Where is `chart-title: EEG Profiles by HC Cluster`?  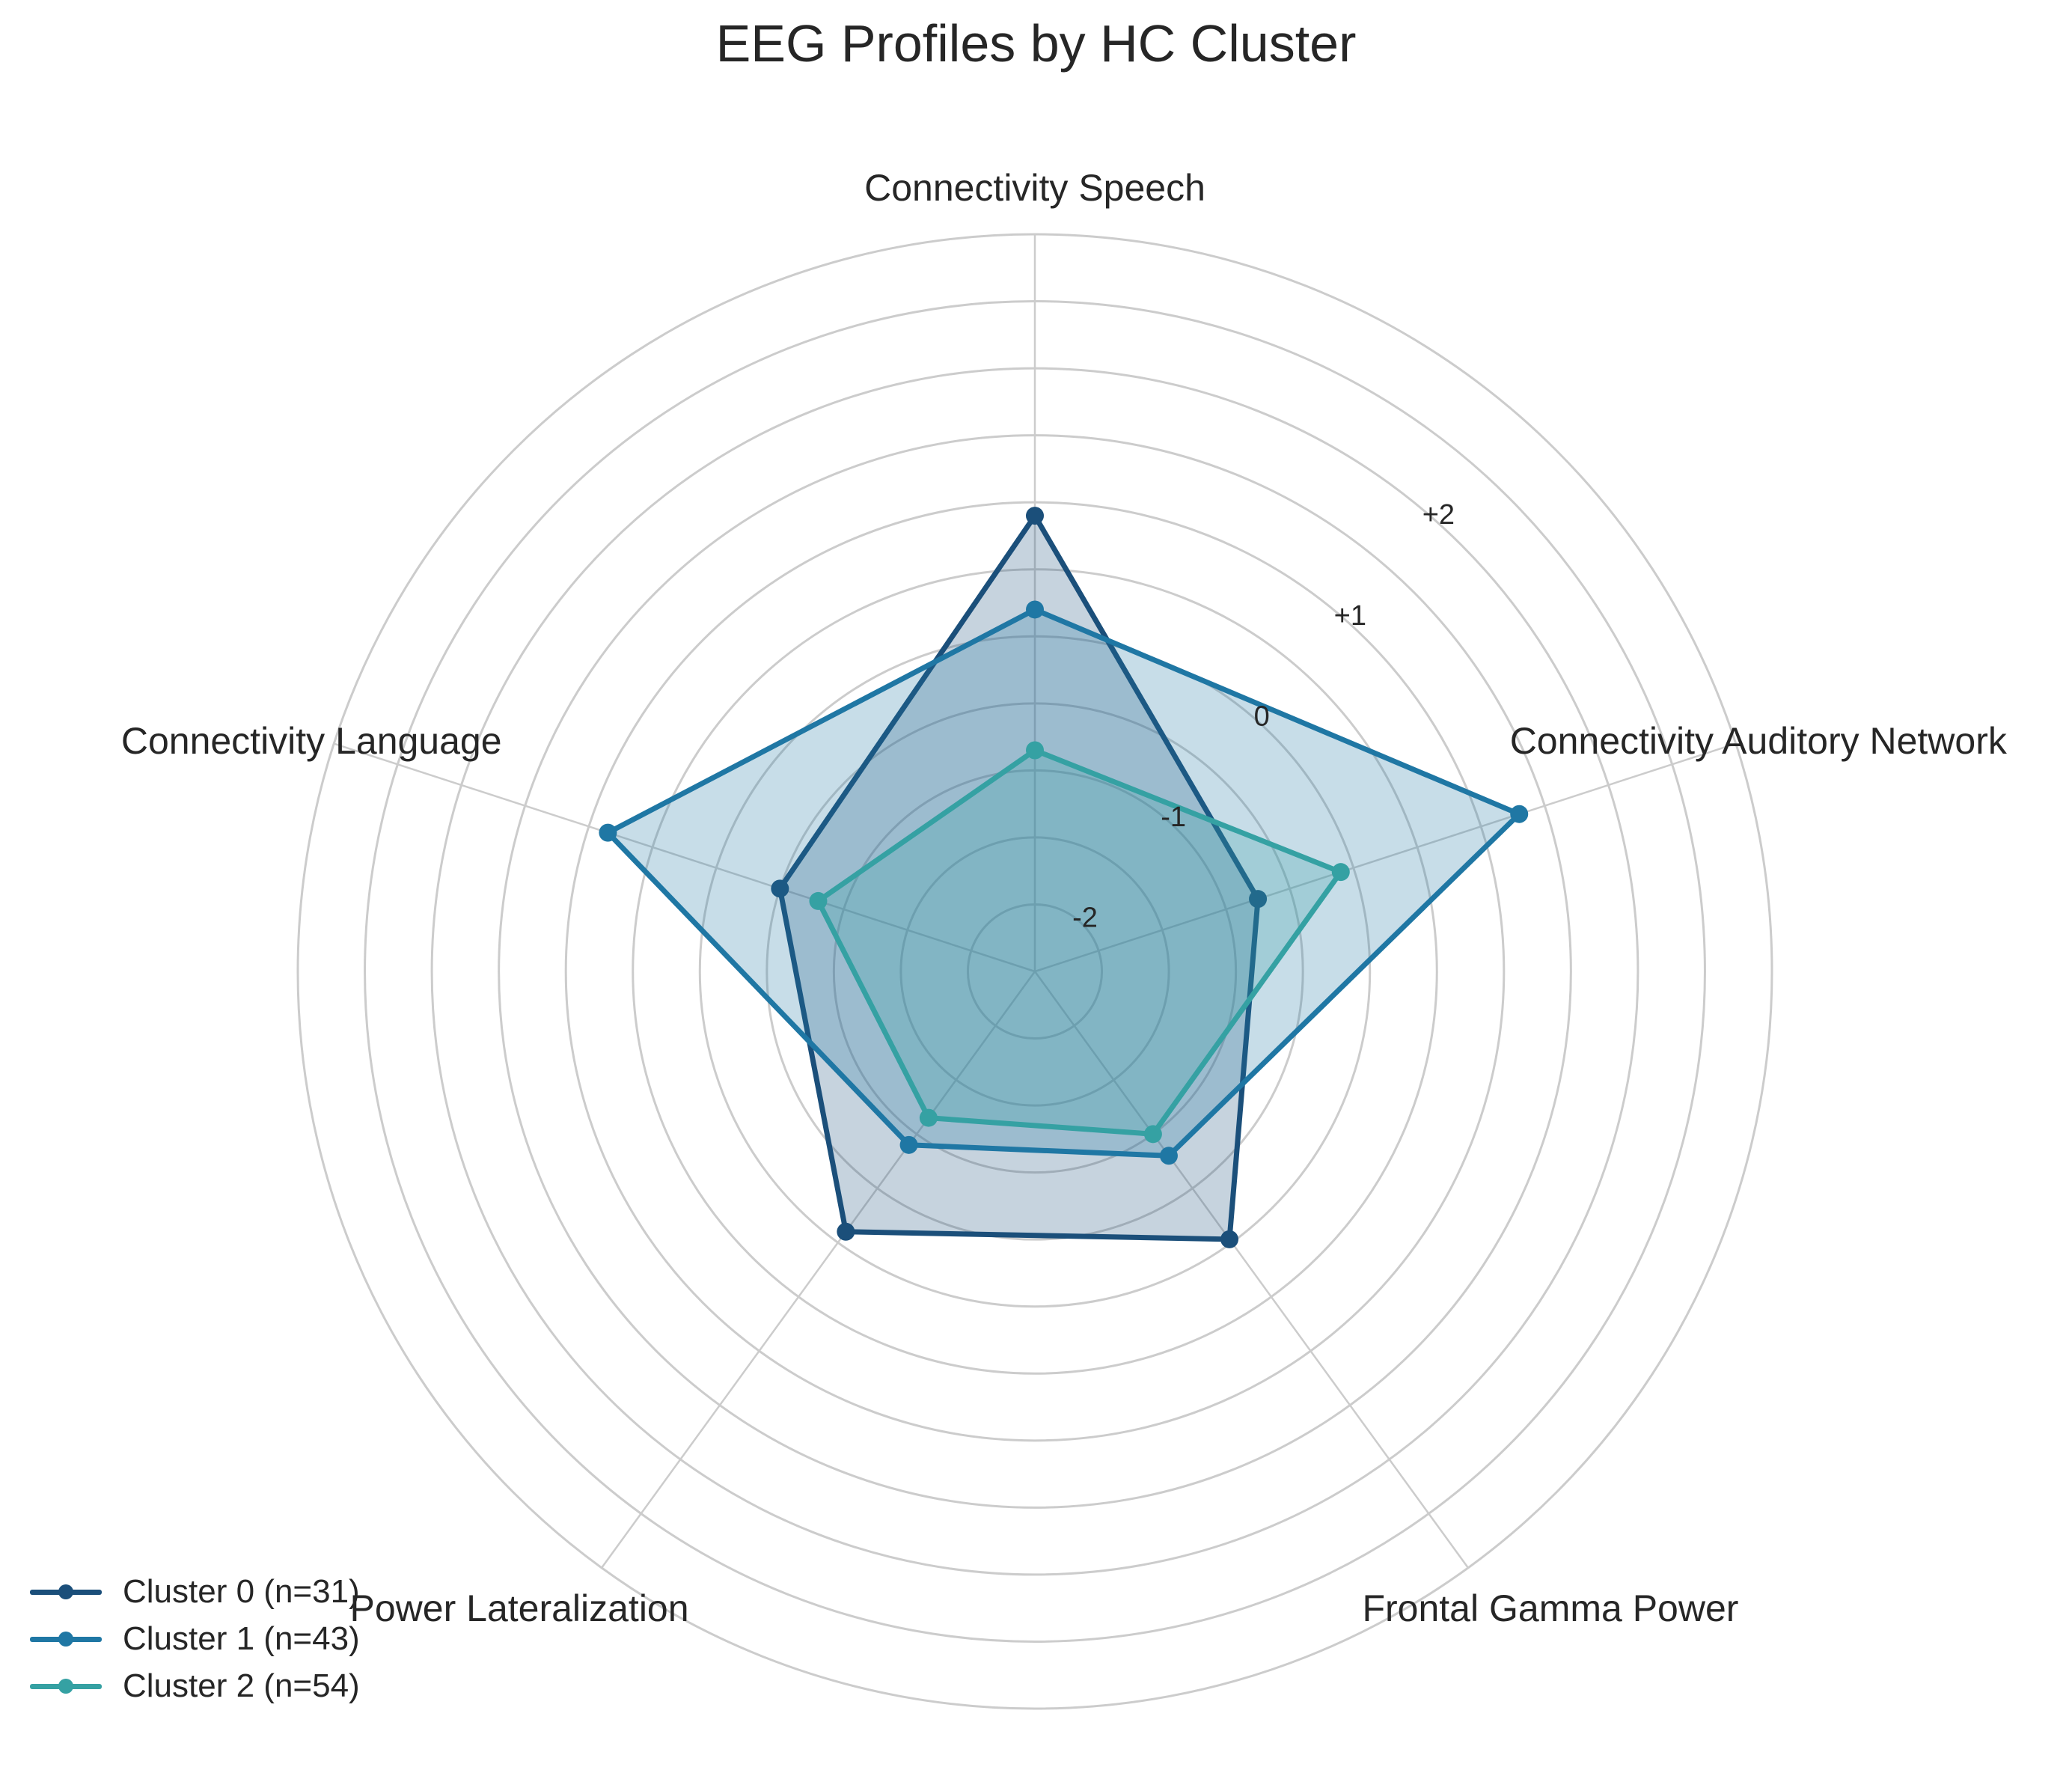
chart-title: EEG Profiles by HC Cluster is located at coordinates (1036, 44).